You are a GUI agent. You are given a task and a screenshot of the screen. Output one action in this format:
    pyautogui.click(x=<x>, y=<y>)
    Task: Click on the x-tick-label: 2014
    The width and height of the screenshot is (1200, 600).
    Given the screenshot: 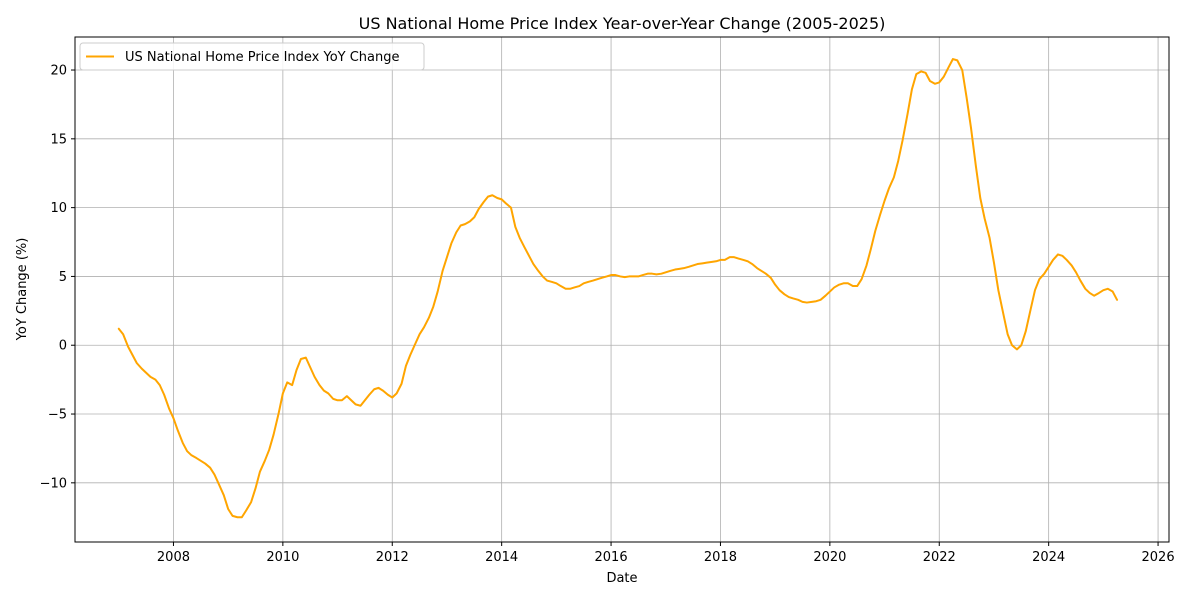 What is the action you would take?
    pyautogui.click(x=501, y=557)
    